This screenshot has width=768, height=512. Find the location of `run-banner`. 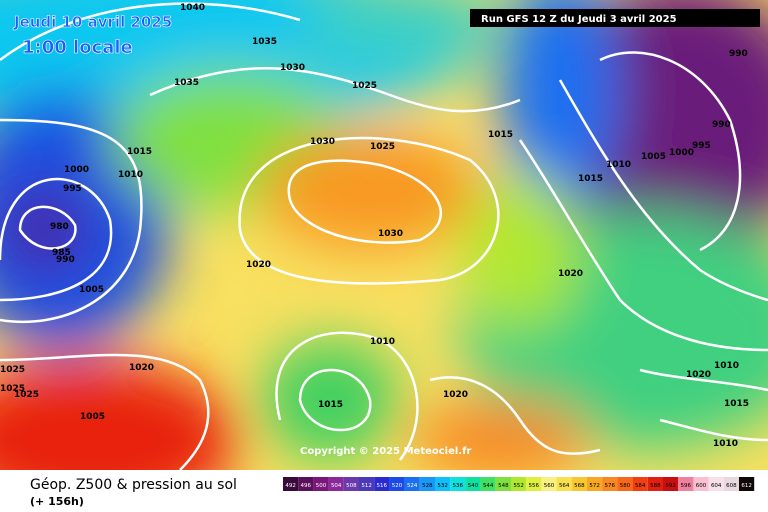

run-banner is located at coordinates (615, 18).